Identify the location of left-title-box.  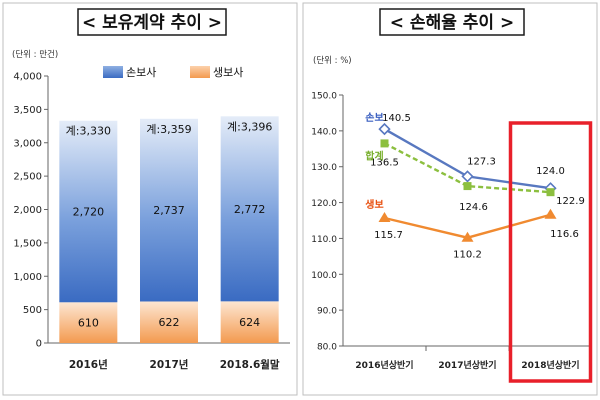
(152, 22).